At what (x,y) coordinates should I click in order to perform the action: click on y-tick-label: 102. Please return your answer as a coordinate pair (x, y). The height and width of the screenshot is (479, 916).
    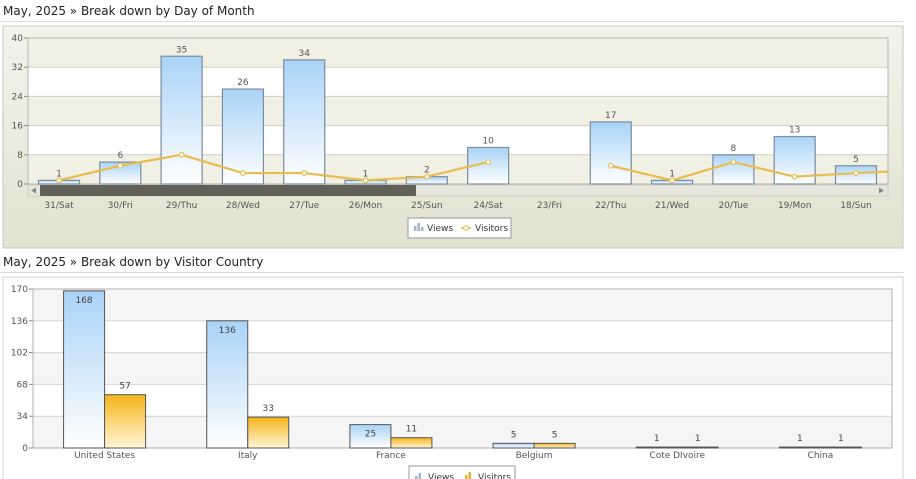
    Looking at the image, I should click on (19, 354).